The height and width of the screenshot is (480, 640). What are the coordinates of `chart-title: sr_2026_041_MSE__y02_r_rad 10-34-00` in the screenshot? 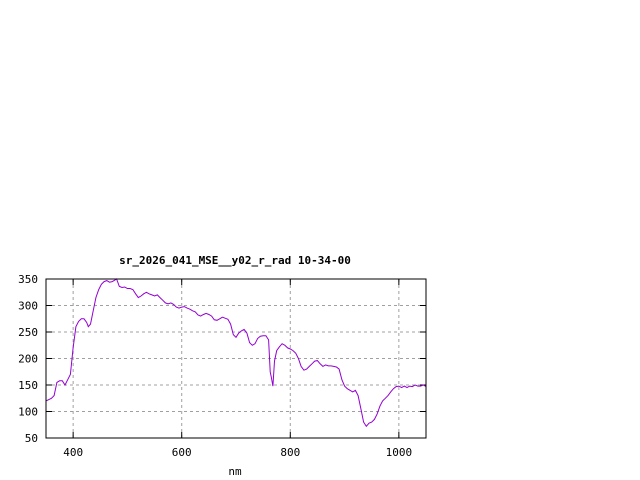 It's located at (235, 260).